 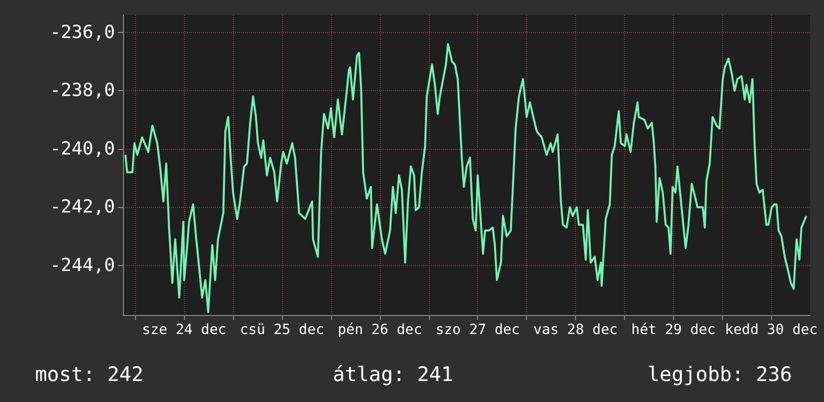 What do you see at coordinates (184, 330) in the screenshot?
I see `x-tick-label: sze 24 dec` at bounding box center [184, 330].